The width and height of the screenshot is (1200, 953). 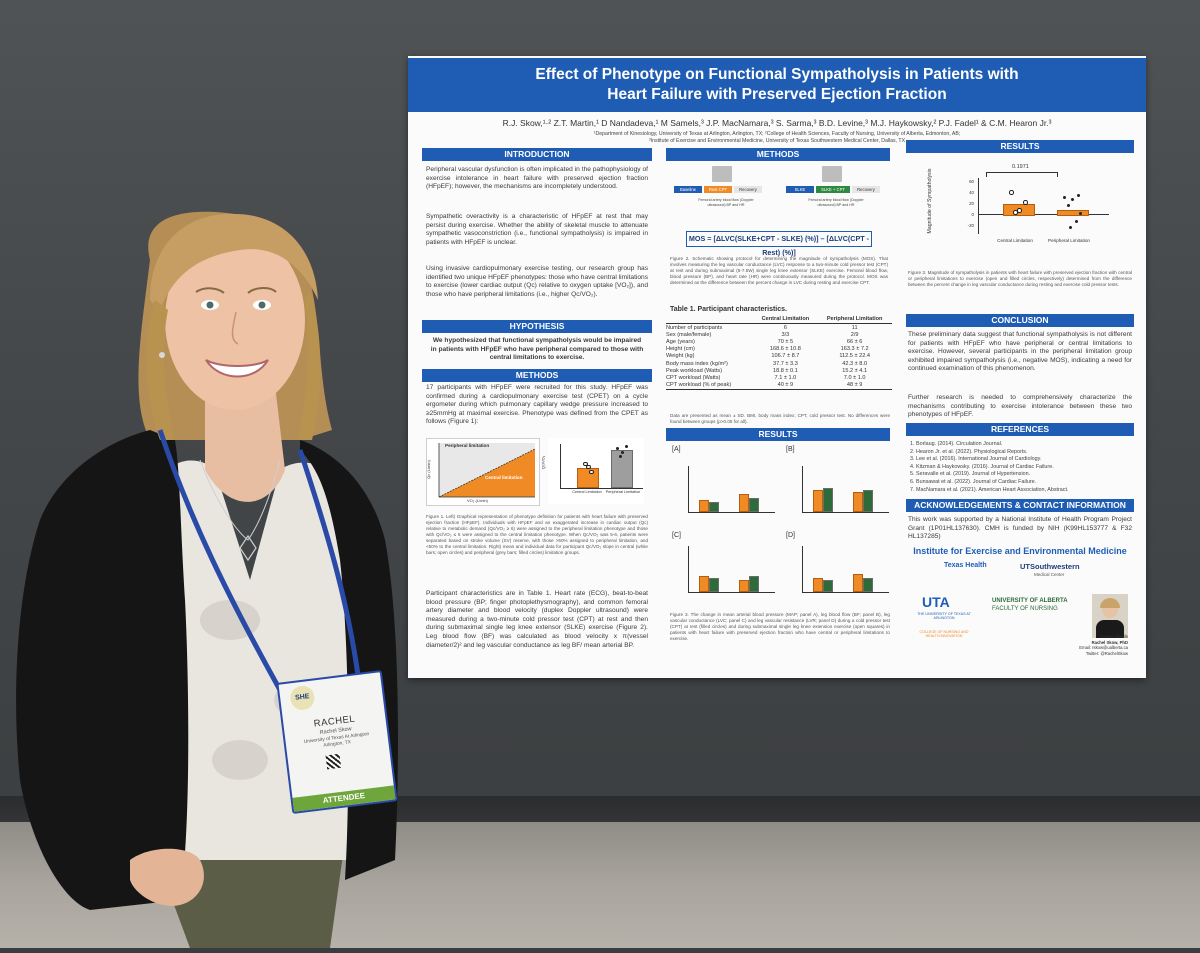 What do you see at coordinates (779, 334) in the screenshot?
I see `table-row: Sex (male/female) 3/3 2/9` at bounding box center [779, 334].